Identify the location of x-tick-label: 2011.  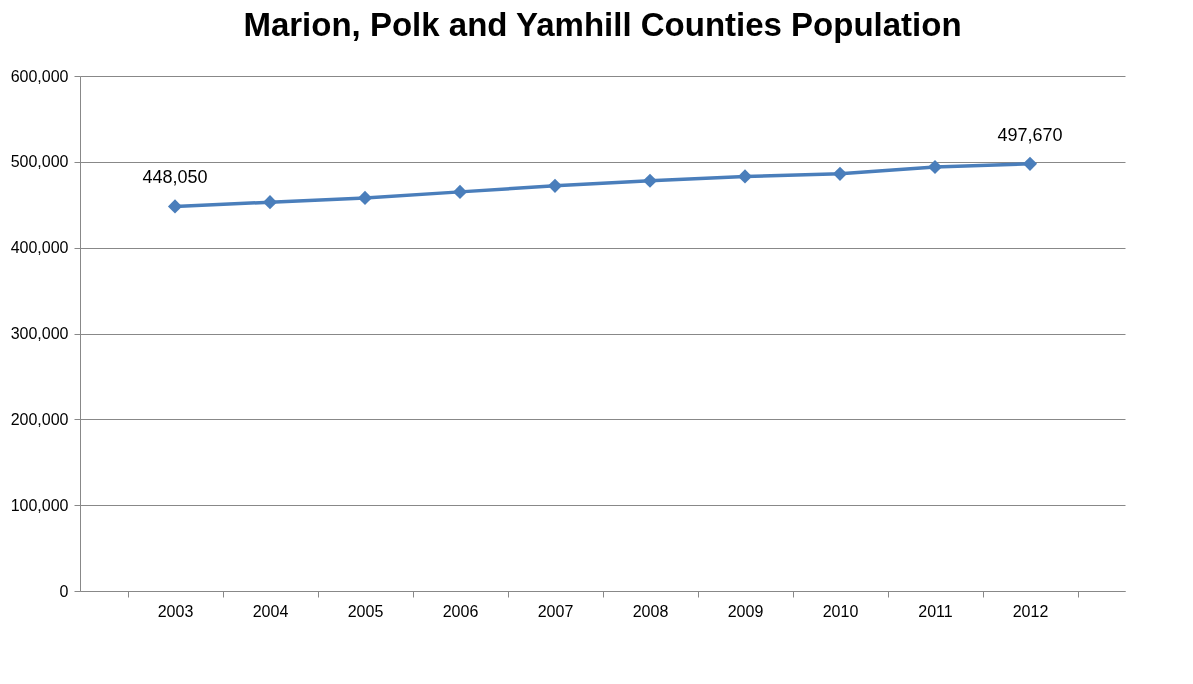
(935, 611).